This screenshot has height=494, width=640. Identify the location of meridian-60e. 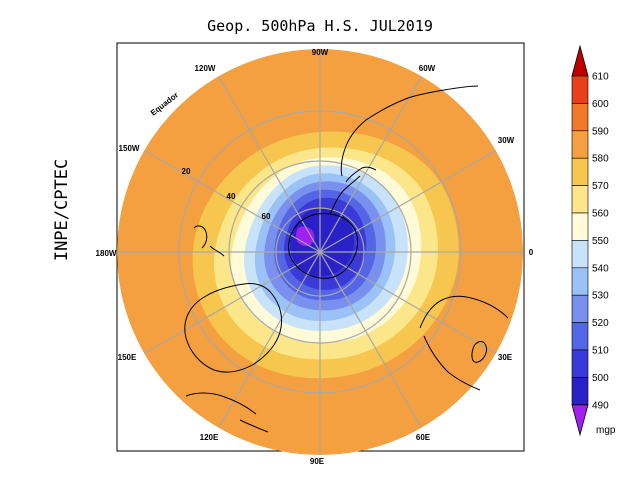
(371, 340).